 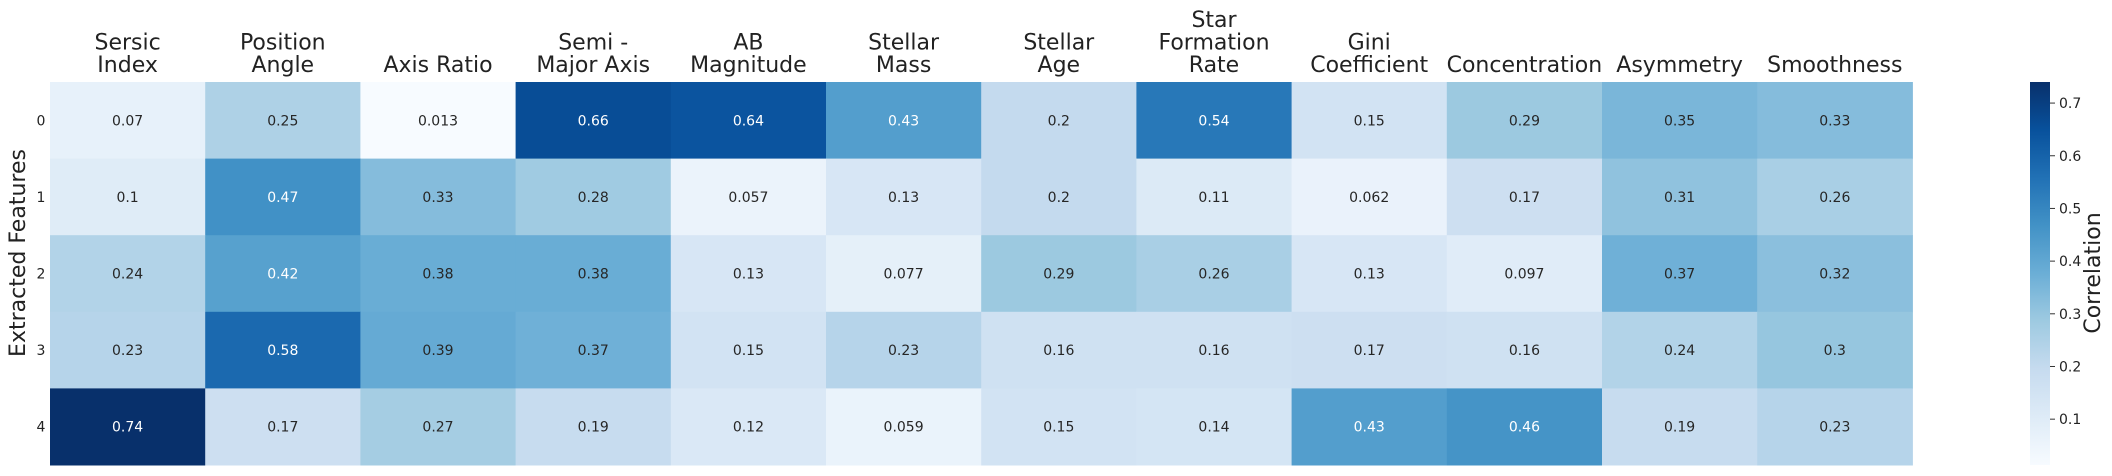 I want to click on colorbar-ticks: 0.1 0.2 0.3 0.4 0.5 0.6 0.7, so click(x=2065, y=262).